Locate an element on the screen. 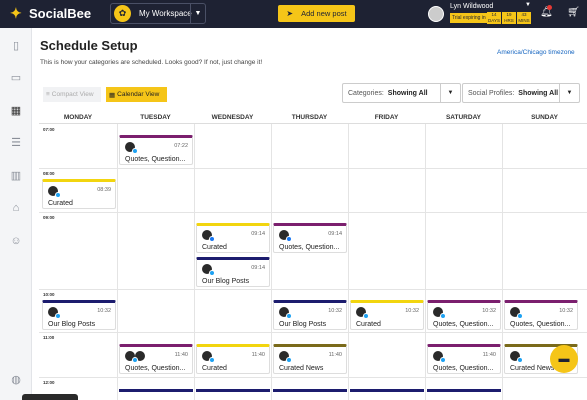  post-card: 11:40 Curated is located at coordinates (233, 359).